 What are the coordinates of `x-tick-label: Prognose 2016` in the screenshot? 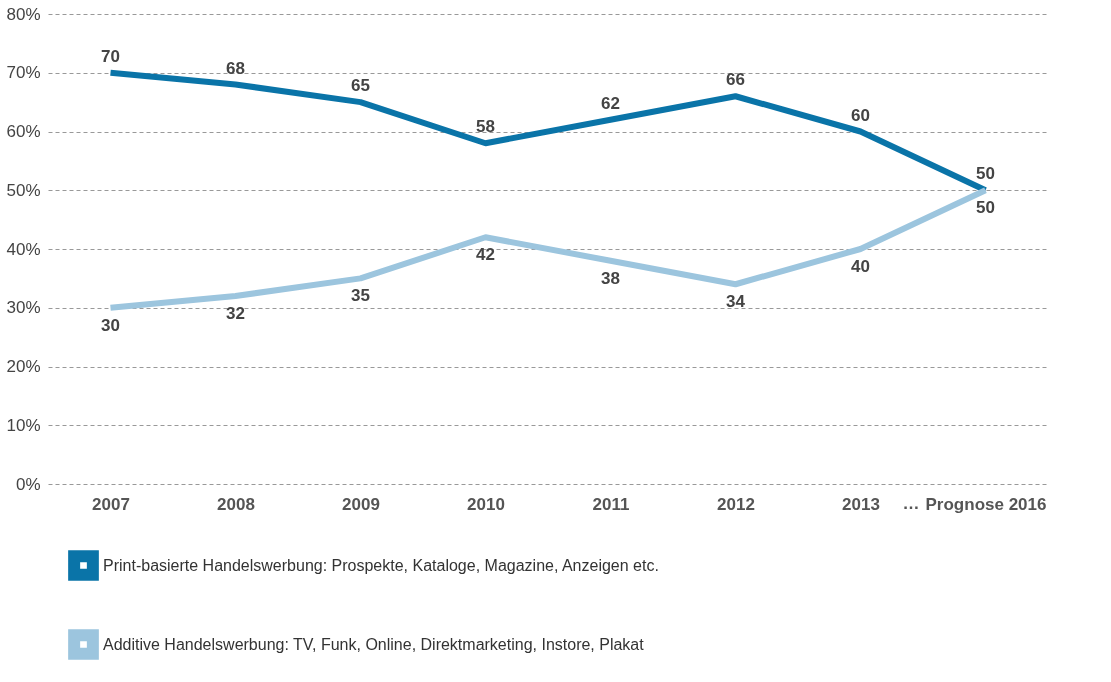 It's located at (986, 504).